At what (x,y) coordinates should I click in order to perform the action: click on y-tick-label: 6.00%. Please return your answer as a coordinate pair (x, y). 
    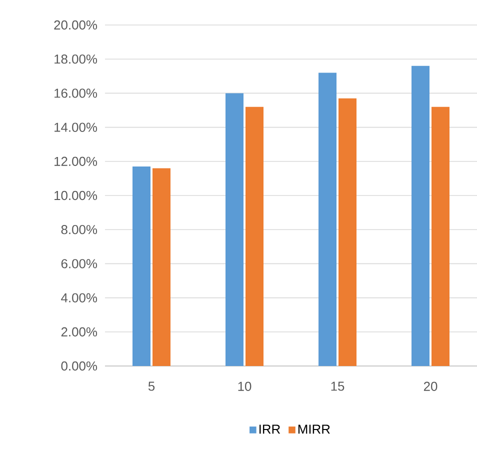
    Looking at the image, I should click on (79, 263).